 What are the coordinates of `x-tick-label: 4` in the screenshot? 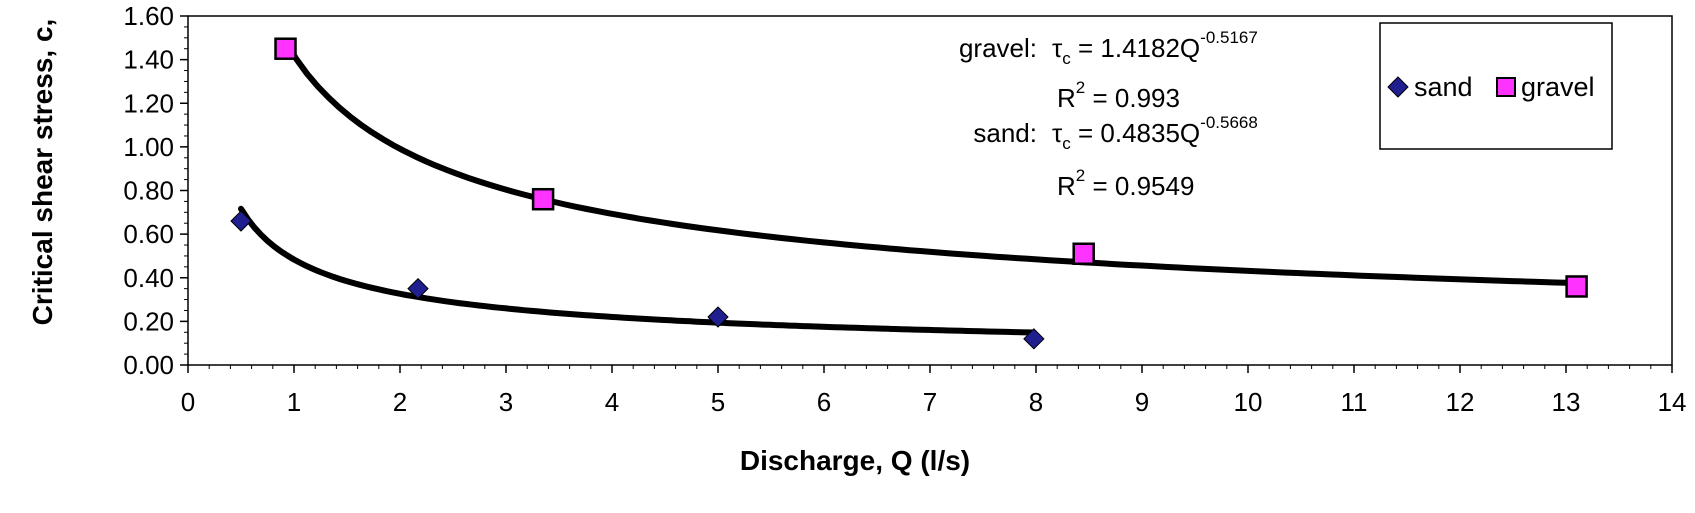 It's located at (612, 402).